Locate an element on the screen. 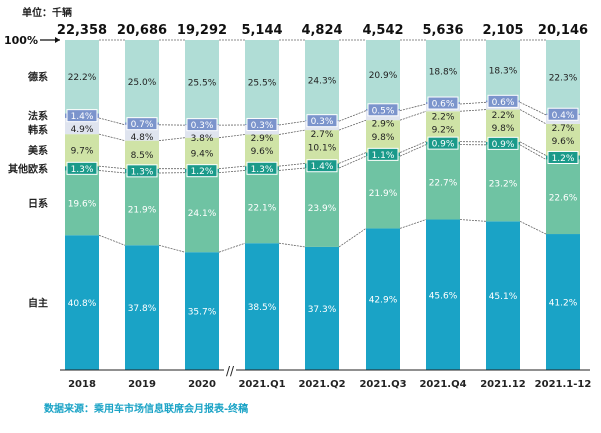  total-label: 19,292 is located at coordinates (202, 30).